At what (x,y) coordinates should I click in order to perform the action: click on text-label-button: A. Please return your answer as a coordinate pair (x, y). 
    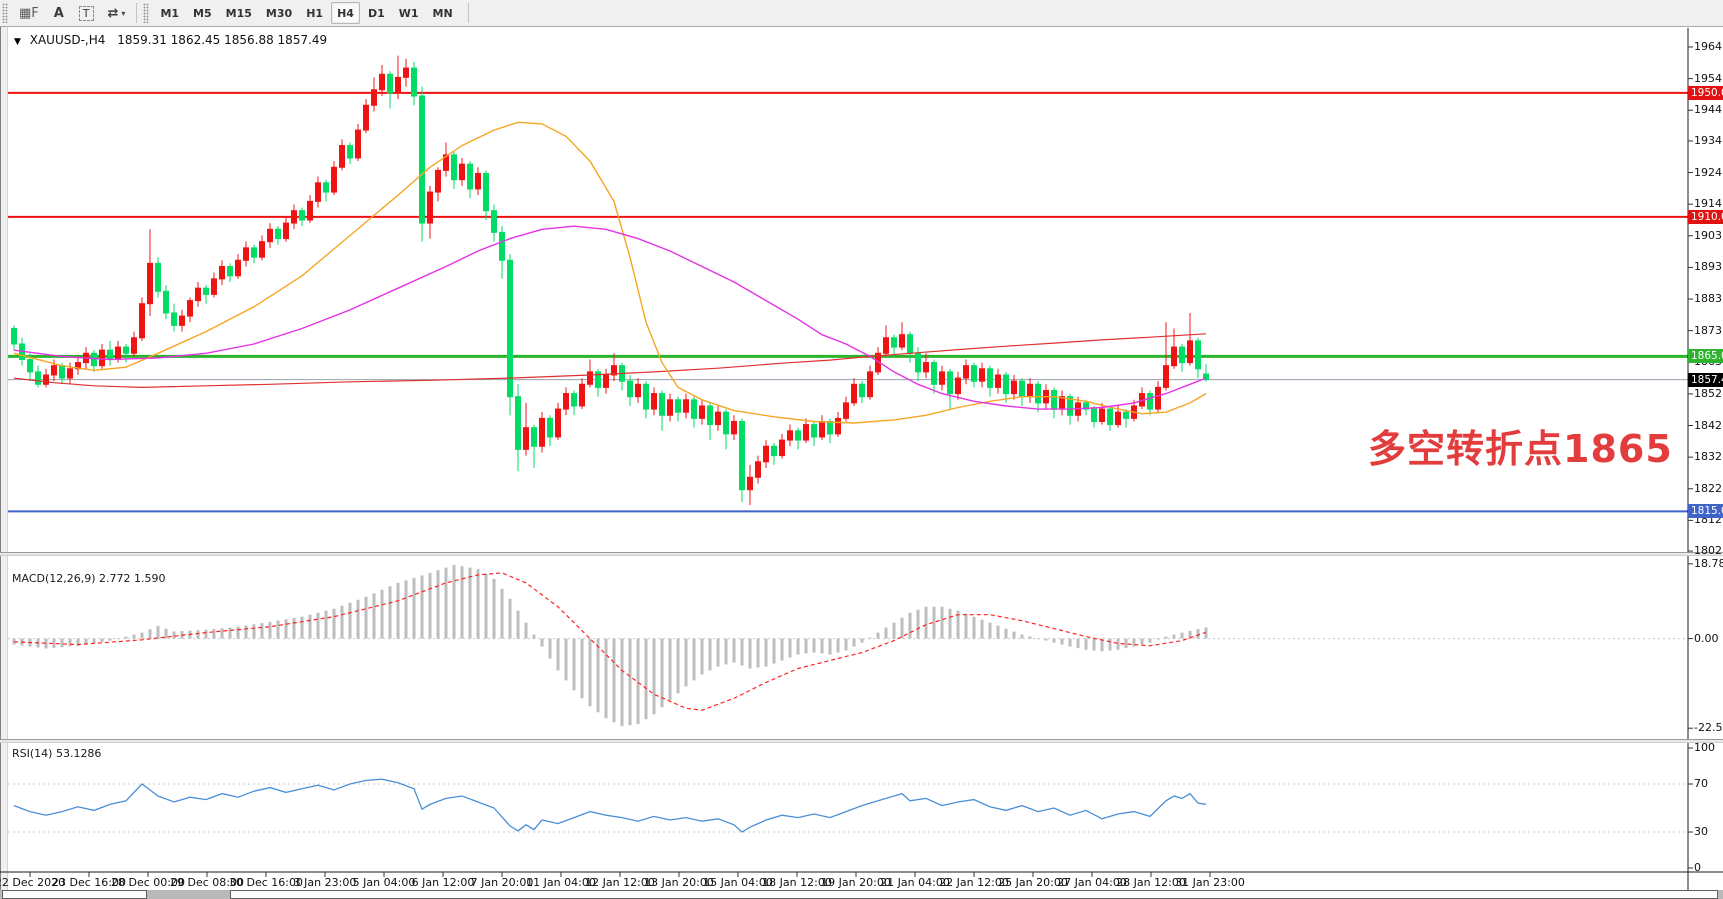
    Looking at the image, I should click on (59, 13).